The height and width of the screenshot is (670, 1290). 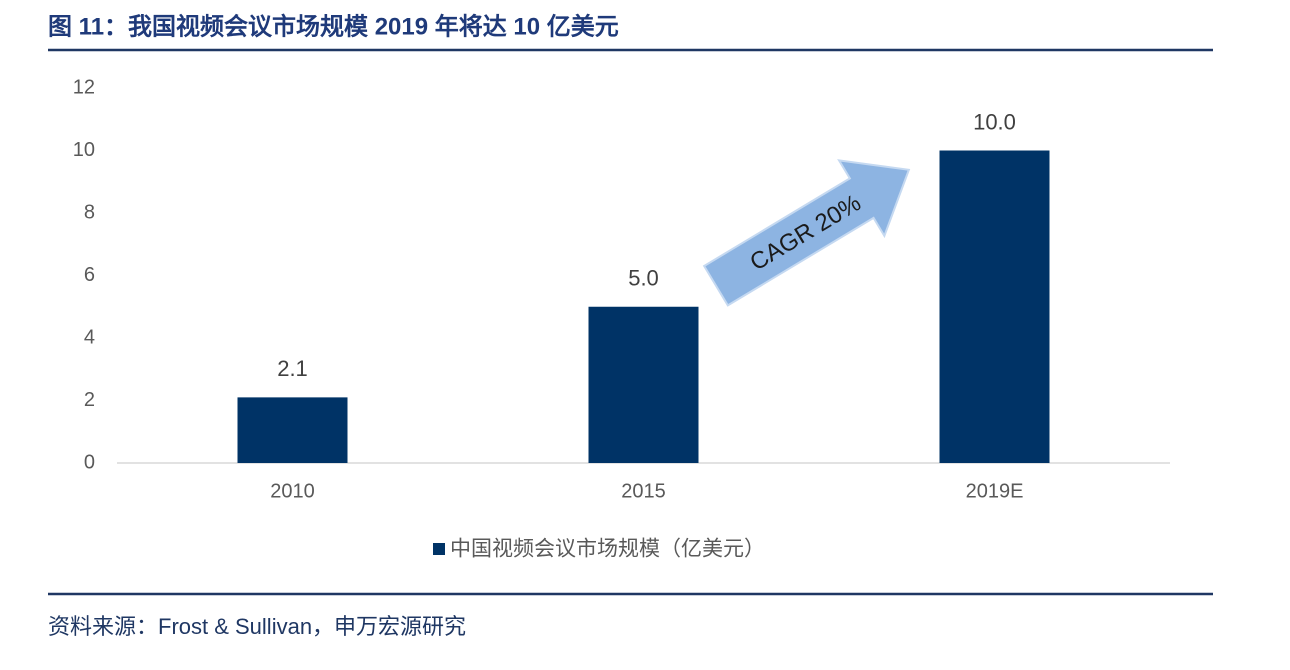 I want to click on legend-label: 中国视频会议市场规模（亿美元）, so click(x=607, y=549).